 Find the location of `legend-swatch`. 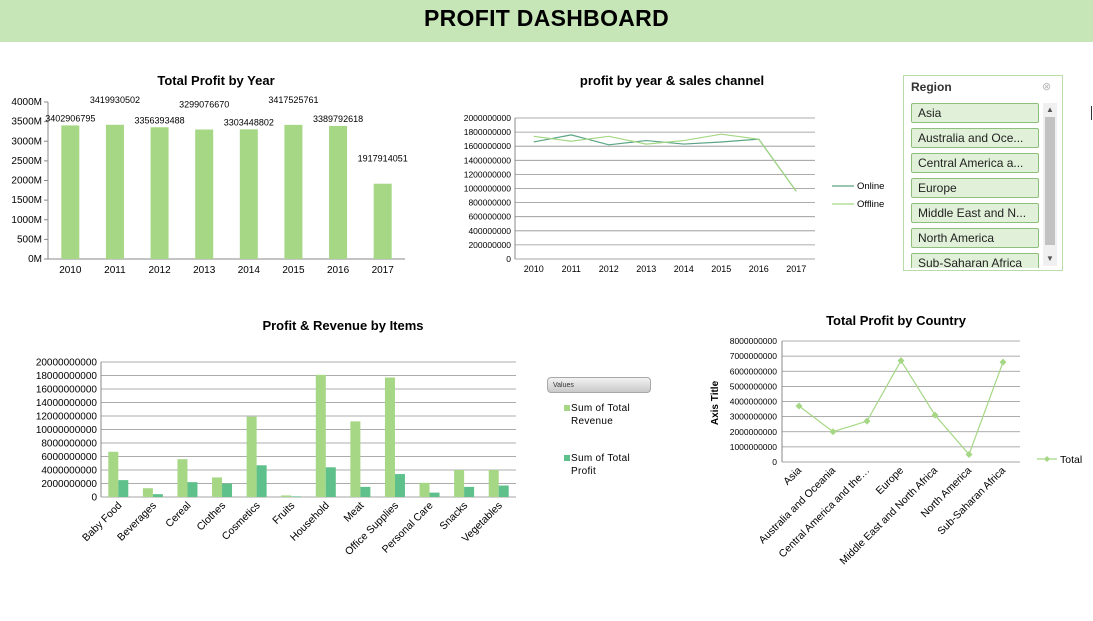

legend-swatch is located at coordinates (567, 458).